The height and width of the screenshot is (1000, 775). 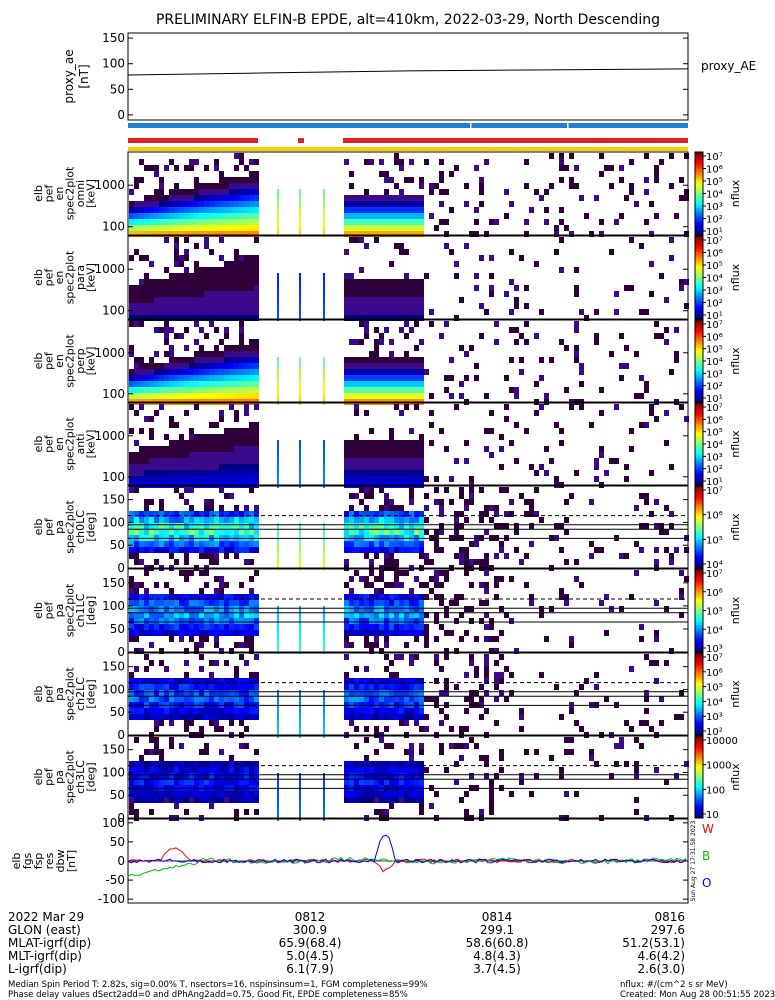 What do you see at coordinates (728, 66) in the screenshot?
I see `proxy-ae-right-label: proxy_AE` at bounding box center [728, 66].